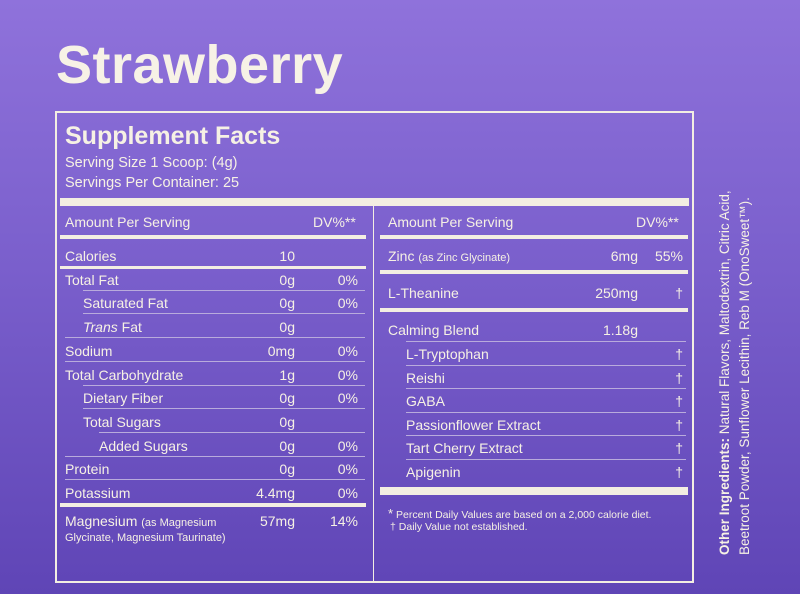 The height and width of the screenshot is (594, 800). What do you see at coordinates (215, 470) in the screenshot?
I see `nutrient-row: Protein 0g 0%` at bounding box center [215, 470].